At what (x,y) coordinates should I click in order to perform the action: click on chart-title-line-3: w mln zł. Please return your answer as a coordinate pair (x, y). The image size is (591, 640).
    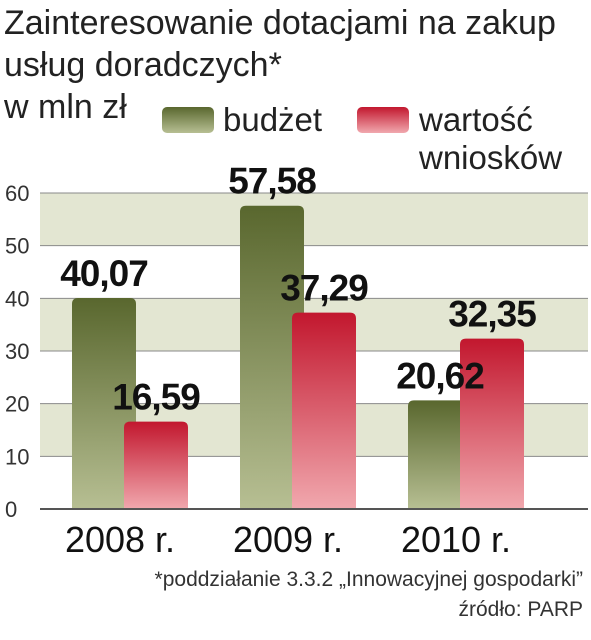
    Looking at the image, I should click on (65, 107).